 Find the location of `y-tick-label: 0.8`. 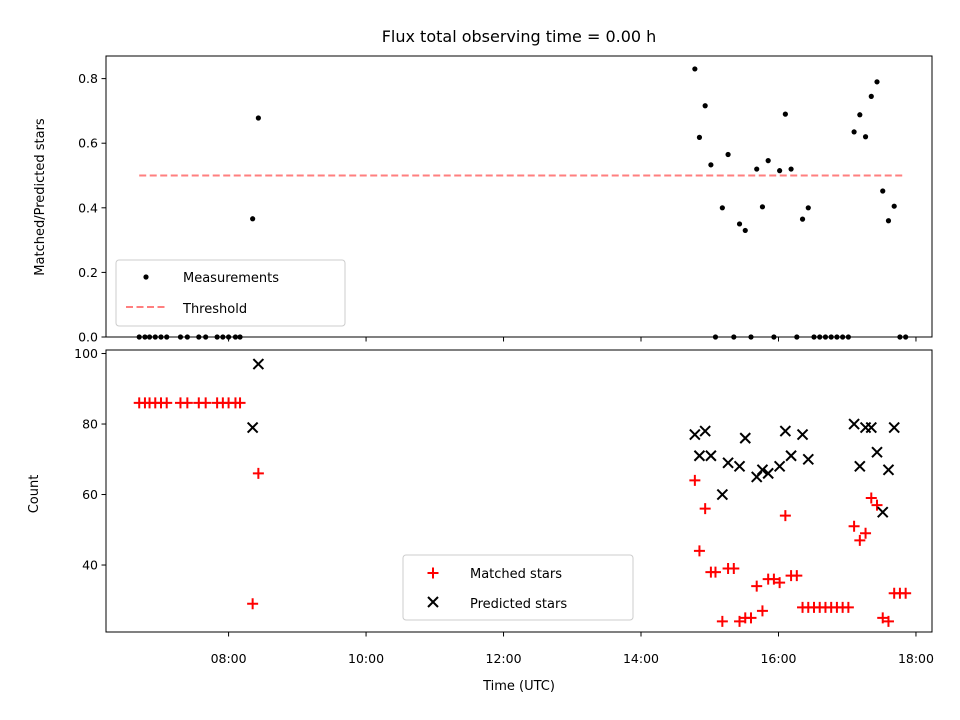

y-tick-label: 0.8 is located at coordinates (88, 78).